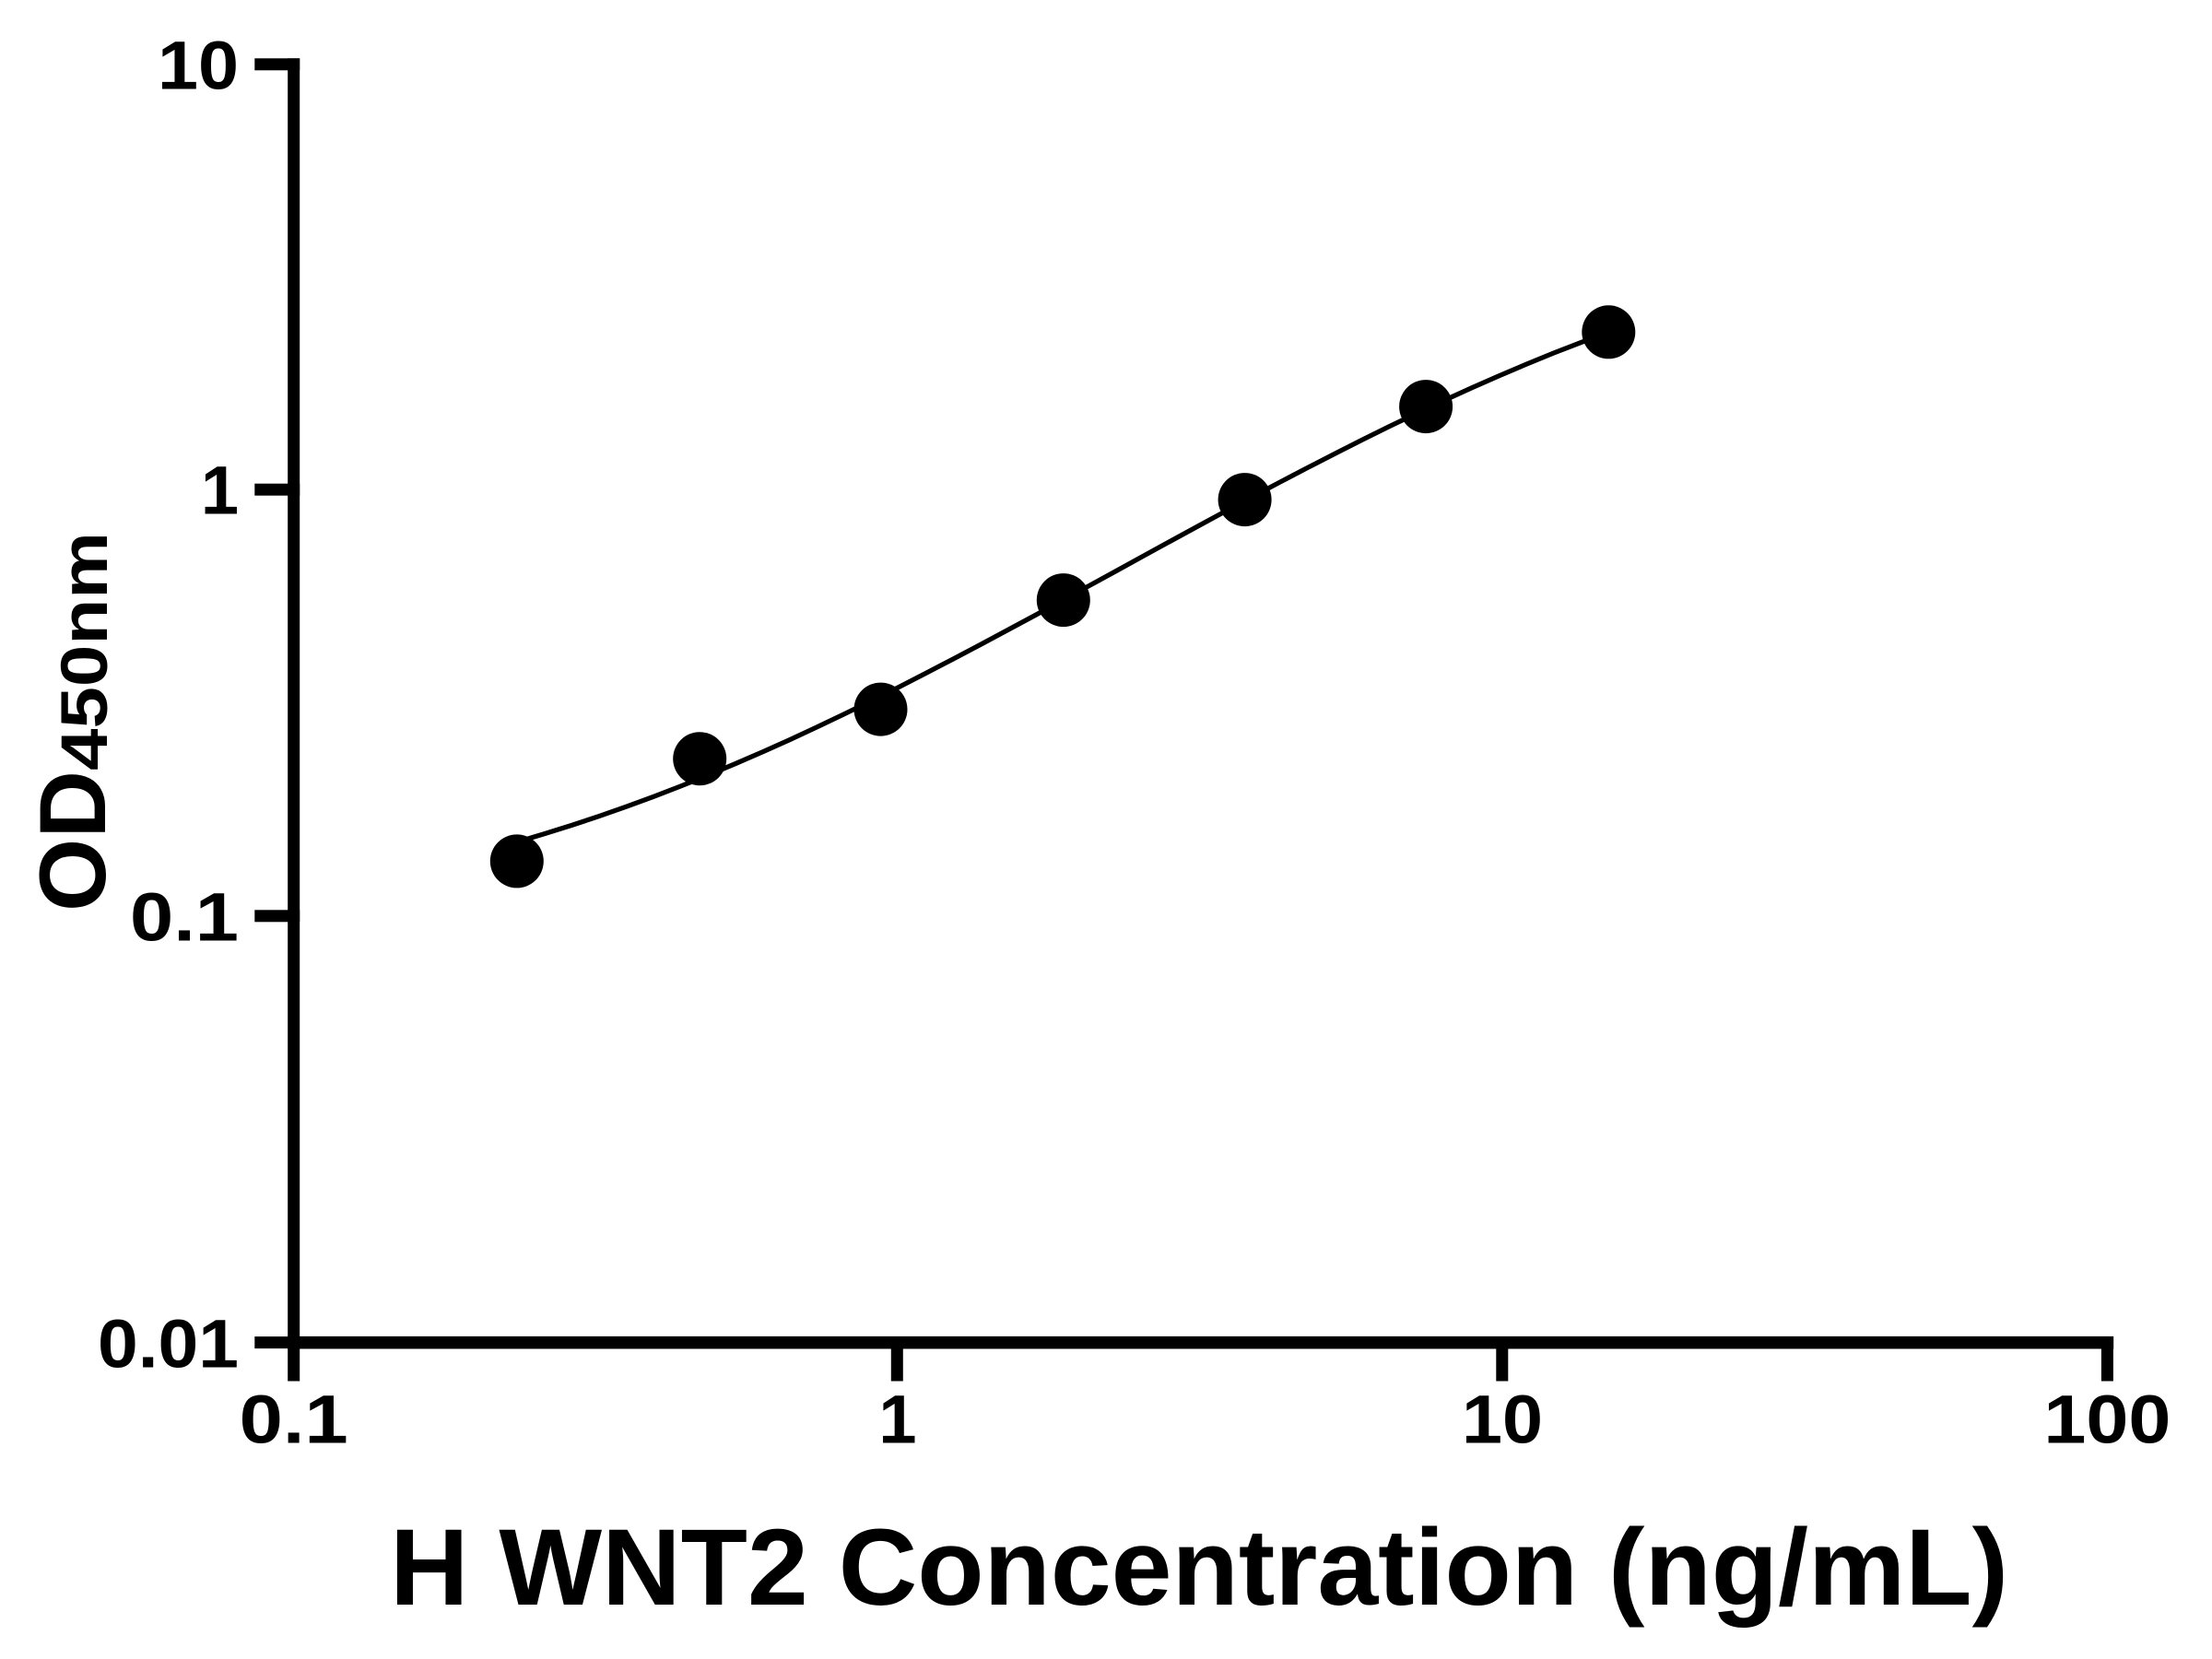  I want to click on svg-text: 0.01, so click(168, 1343).